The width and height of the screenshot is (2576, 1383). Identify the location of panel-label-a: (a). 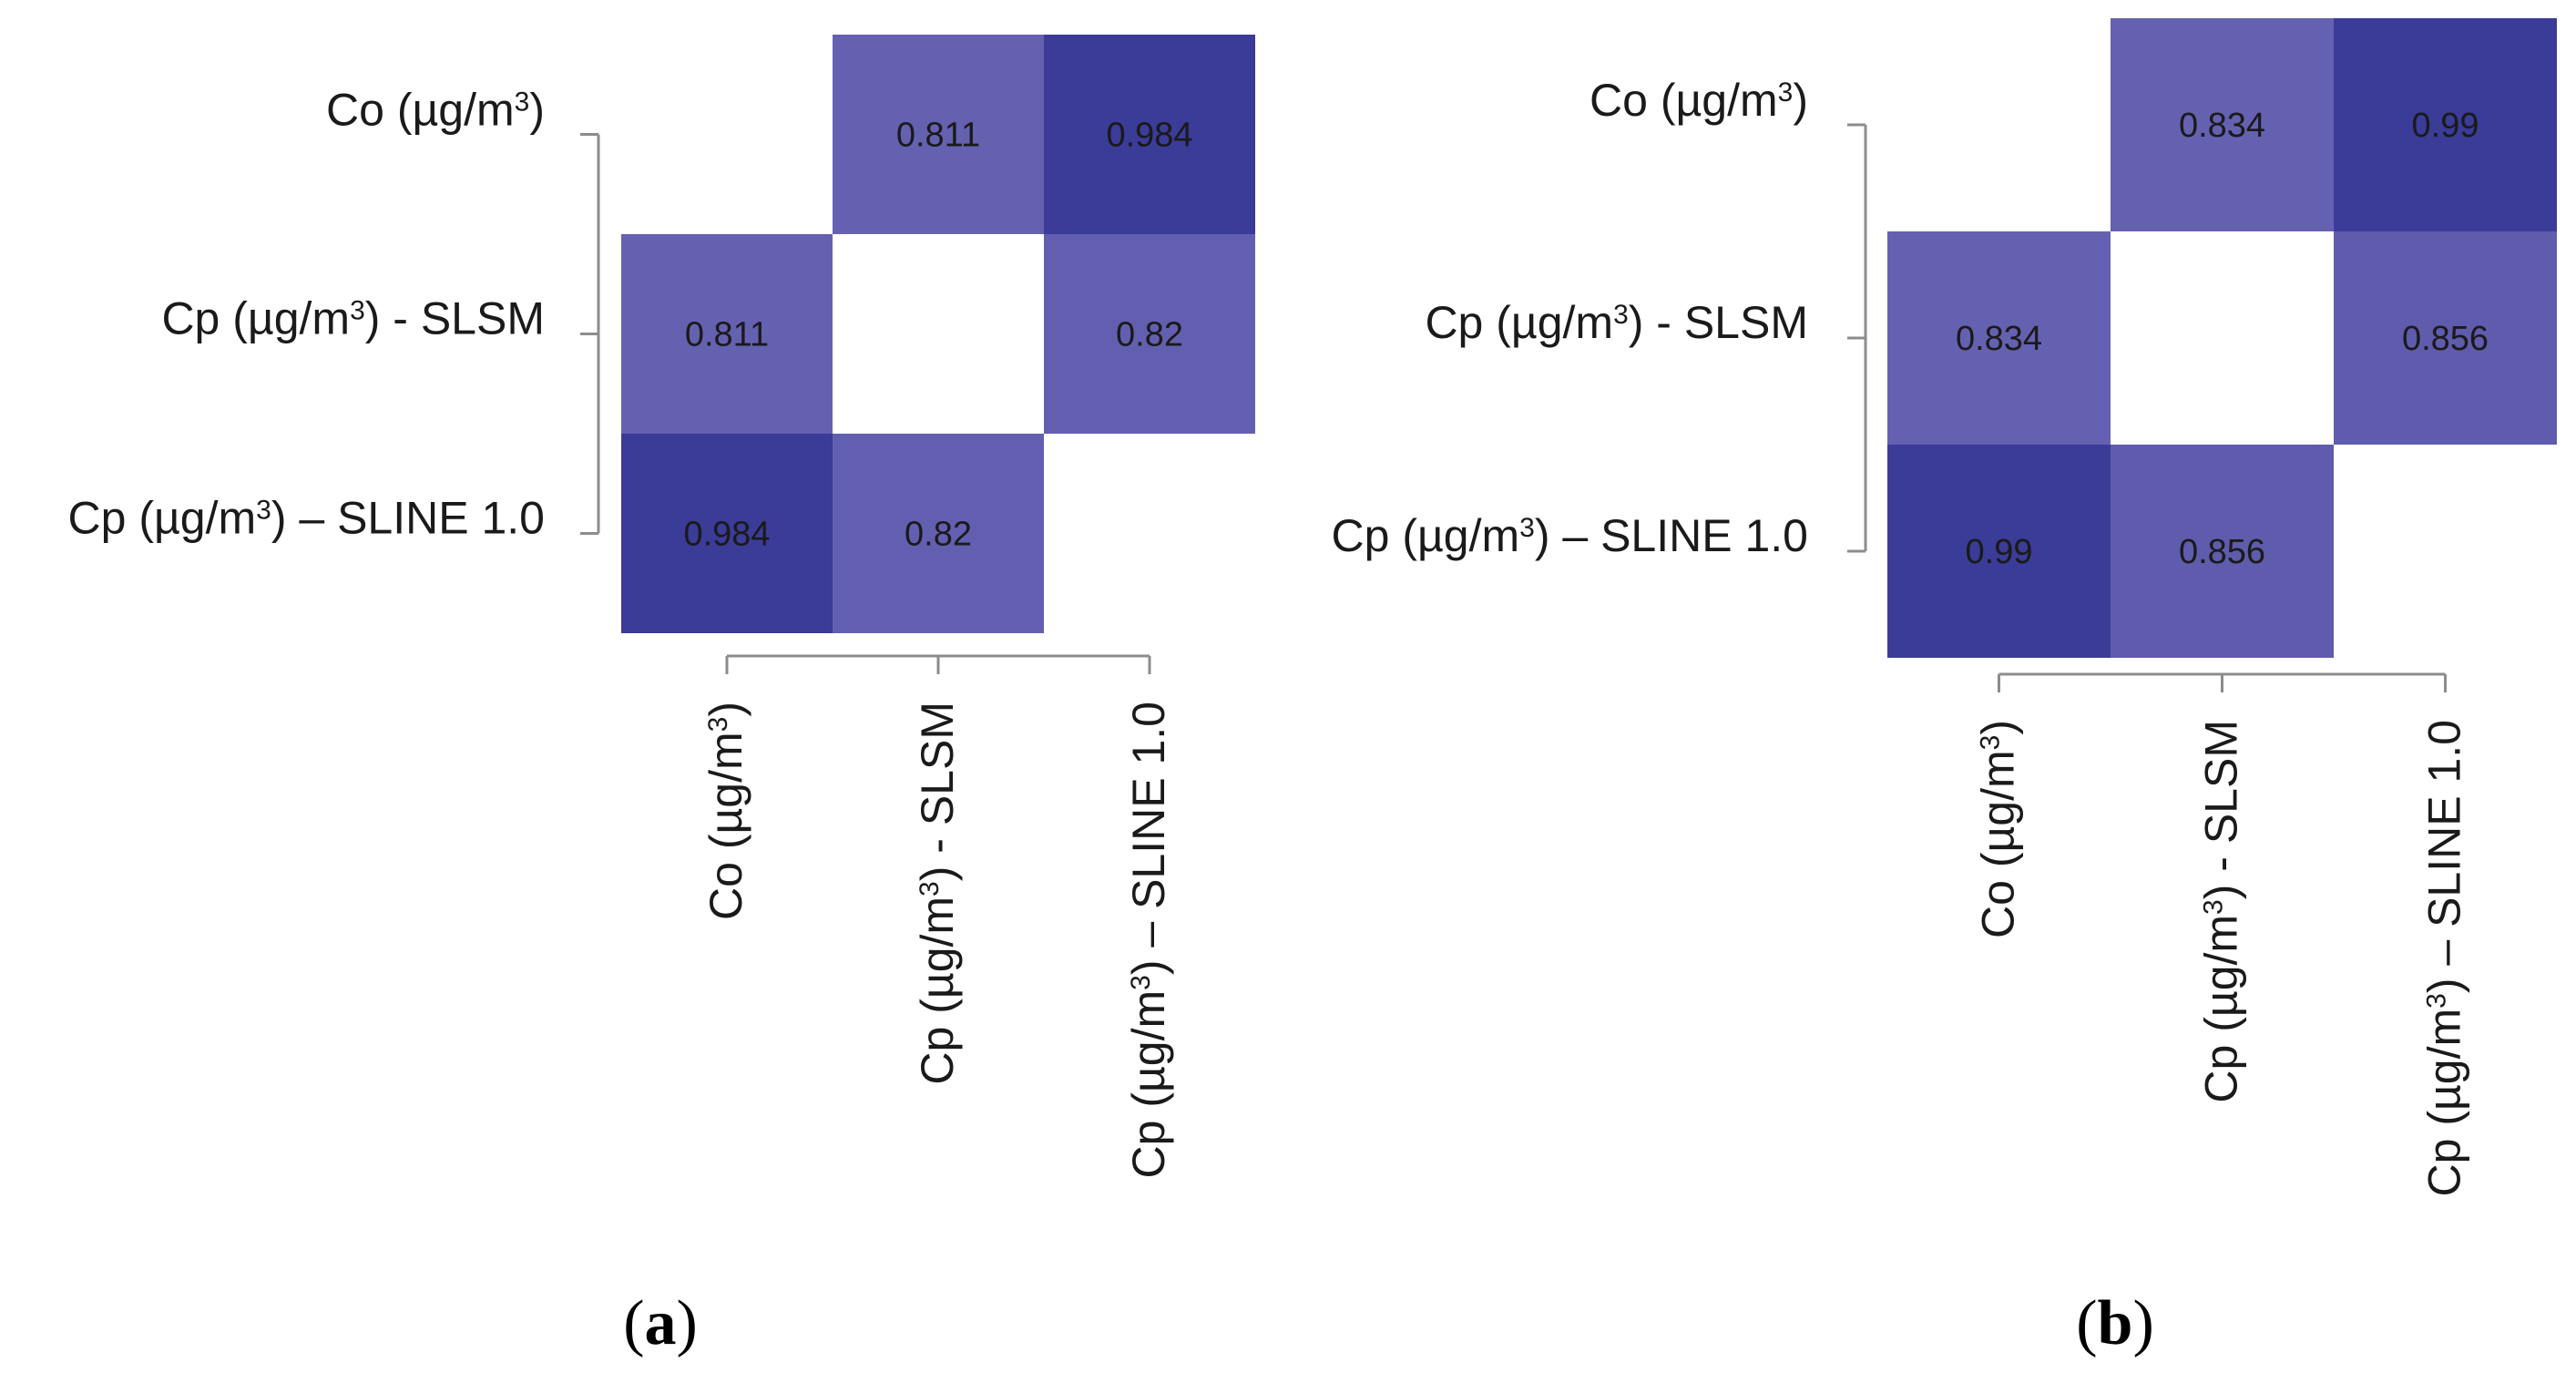
(660, 1323).